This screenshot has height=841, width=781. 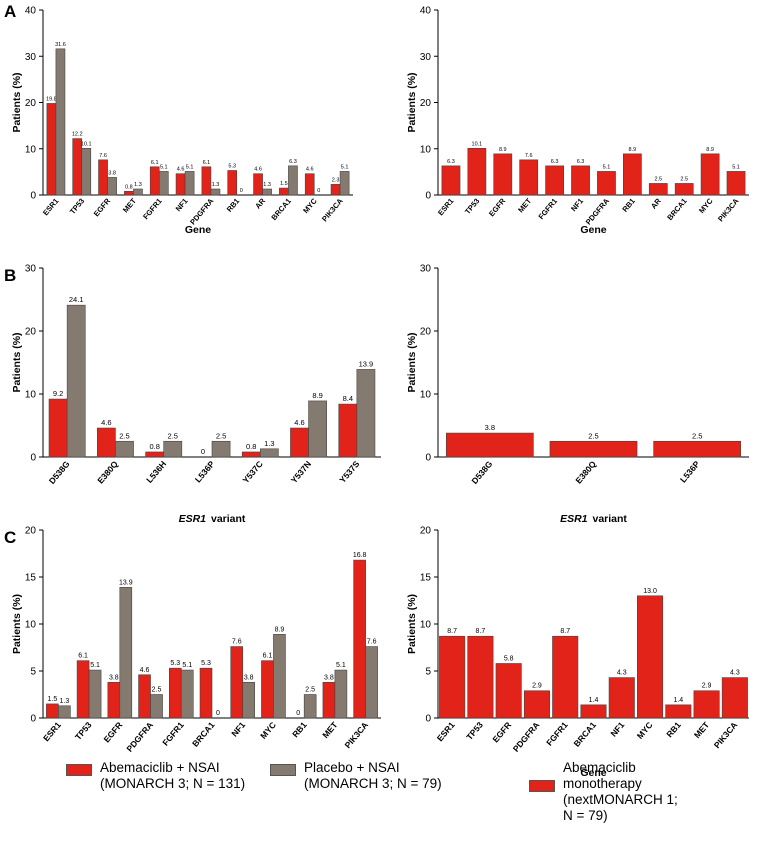 I want to click on panel-label: A, so click(x=10, y=11).